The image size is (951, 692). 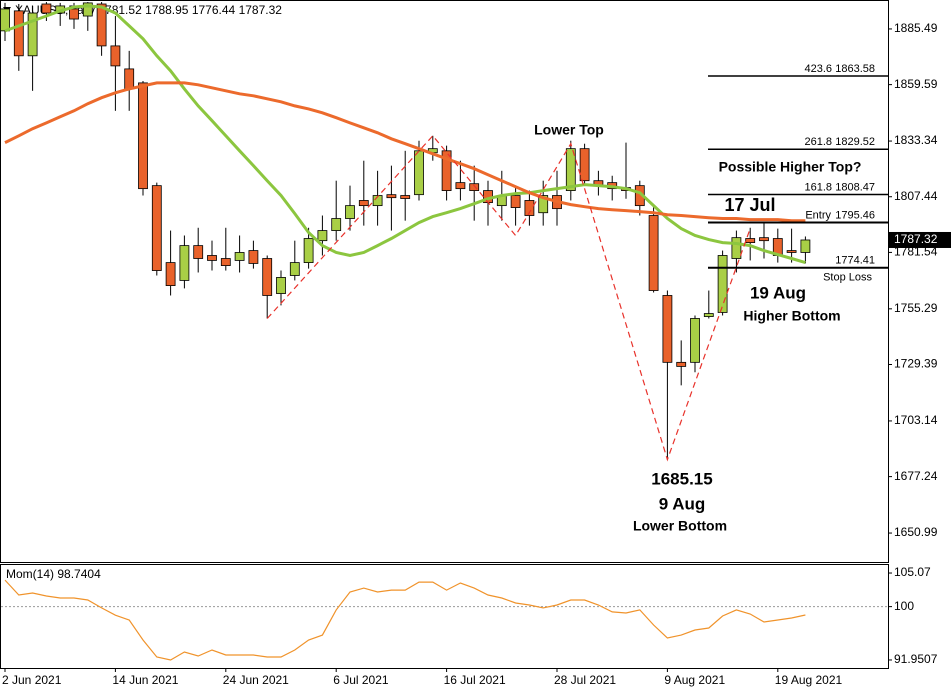 What do you see at coordinates (916, 140) in the screenshot?
I see `y-tick-label: 1833.34` at bounding box center [916, 140].